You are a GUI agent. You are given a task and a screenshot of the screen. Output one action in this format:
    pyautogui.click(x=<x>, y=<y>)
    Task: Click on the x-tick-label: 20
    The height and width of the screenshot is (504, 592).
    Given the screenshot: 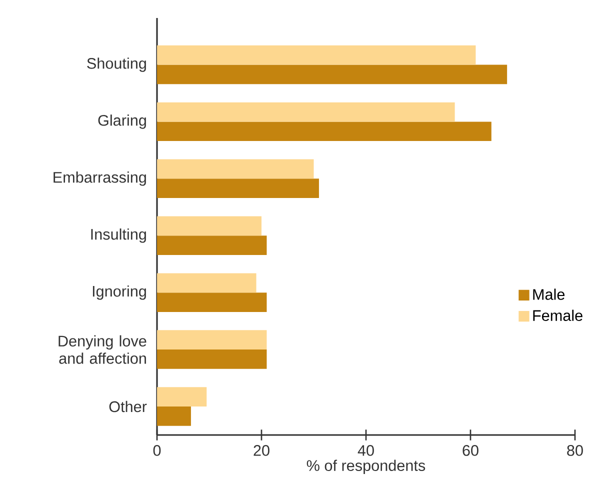 What is the action you would take?
    pyautogui.click(x=262, y=450)
    